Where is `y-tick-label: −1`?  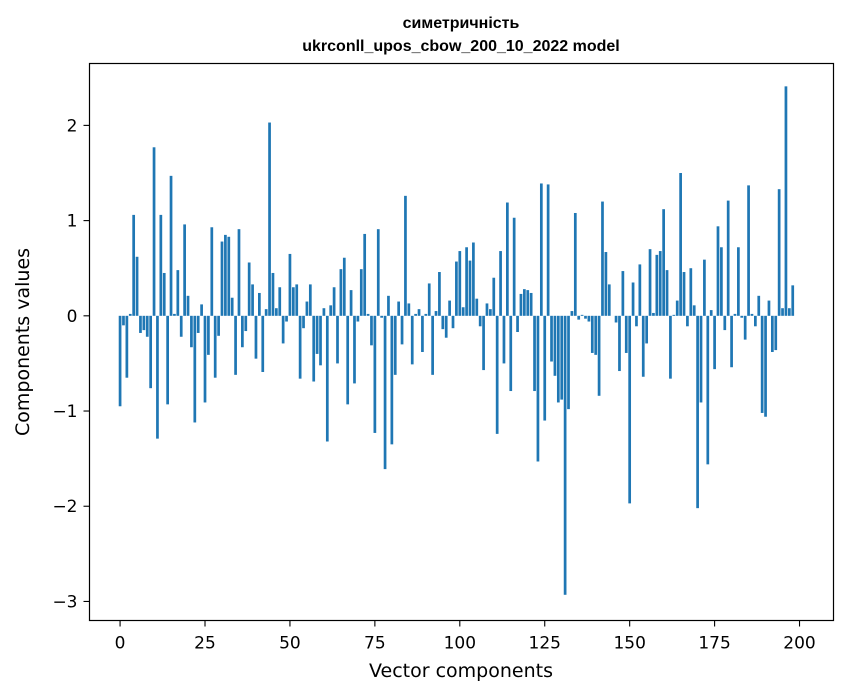 y-tick-label: −1 is located at coordinates (64, 412).